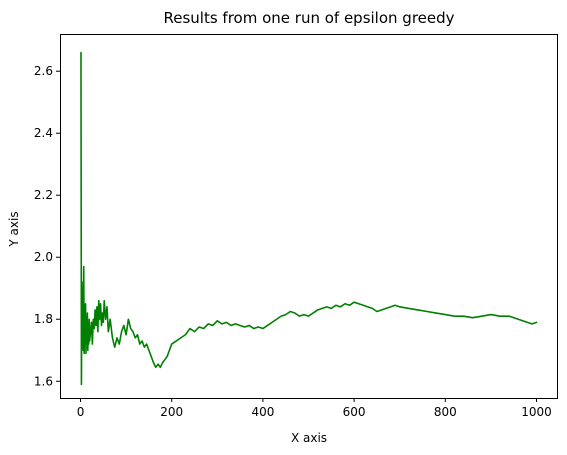 Image resolution: width=567 pixels, height=455 pixels. Describe the element at coordinates (43, 381) in the screenshot. I see `y-tick-label: 1.6` at that location.